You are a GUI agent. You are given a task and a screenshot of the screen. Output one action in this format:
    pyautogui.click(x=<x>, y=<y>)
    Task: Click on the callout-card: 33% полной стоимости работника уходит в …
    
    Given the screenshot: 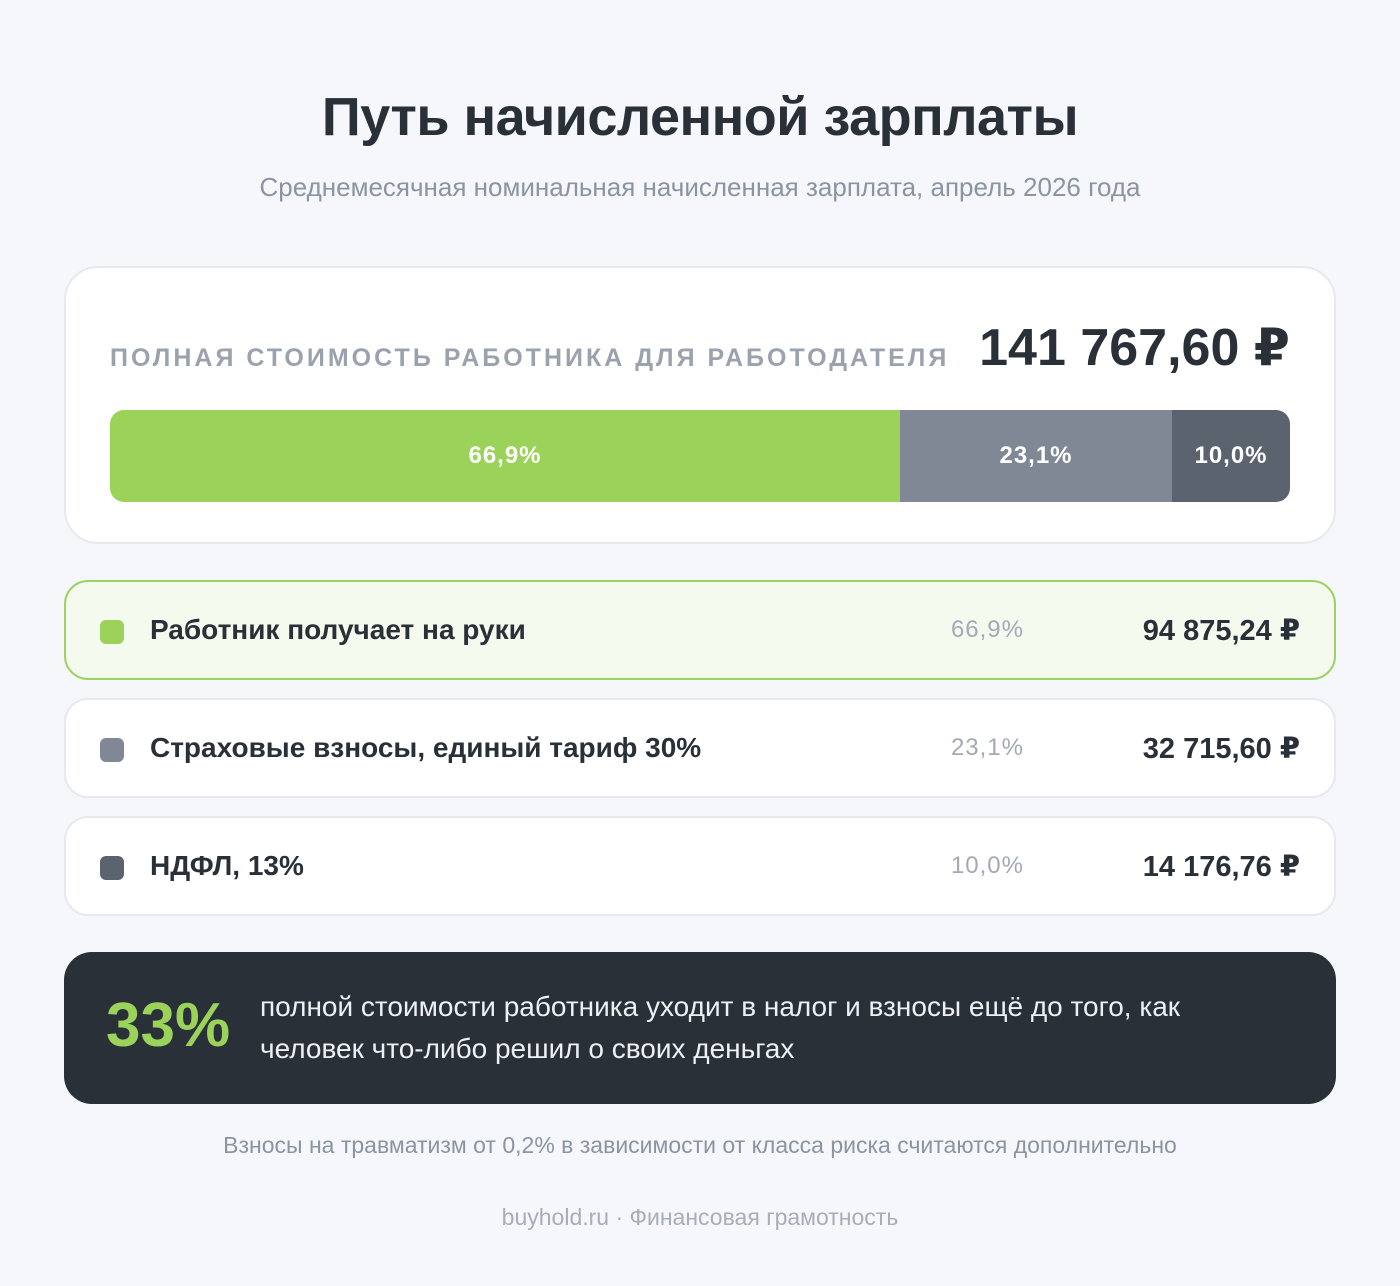 What is the action you would take?
    pyautogui.click(x=700, y=1028)
    